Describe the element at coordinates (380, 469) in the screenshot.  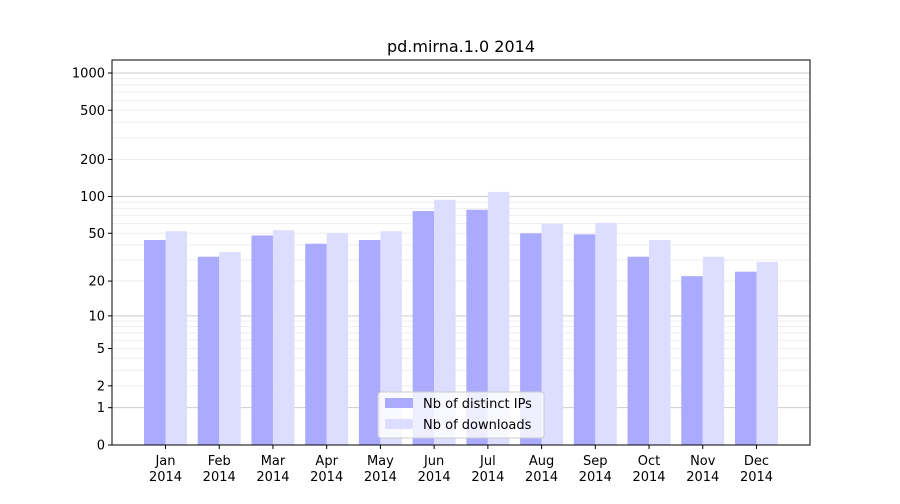
I see `x-tick-label: May 2014` at that location.